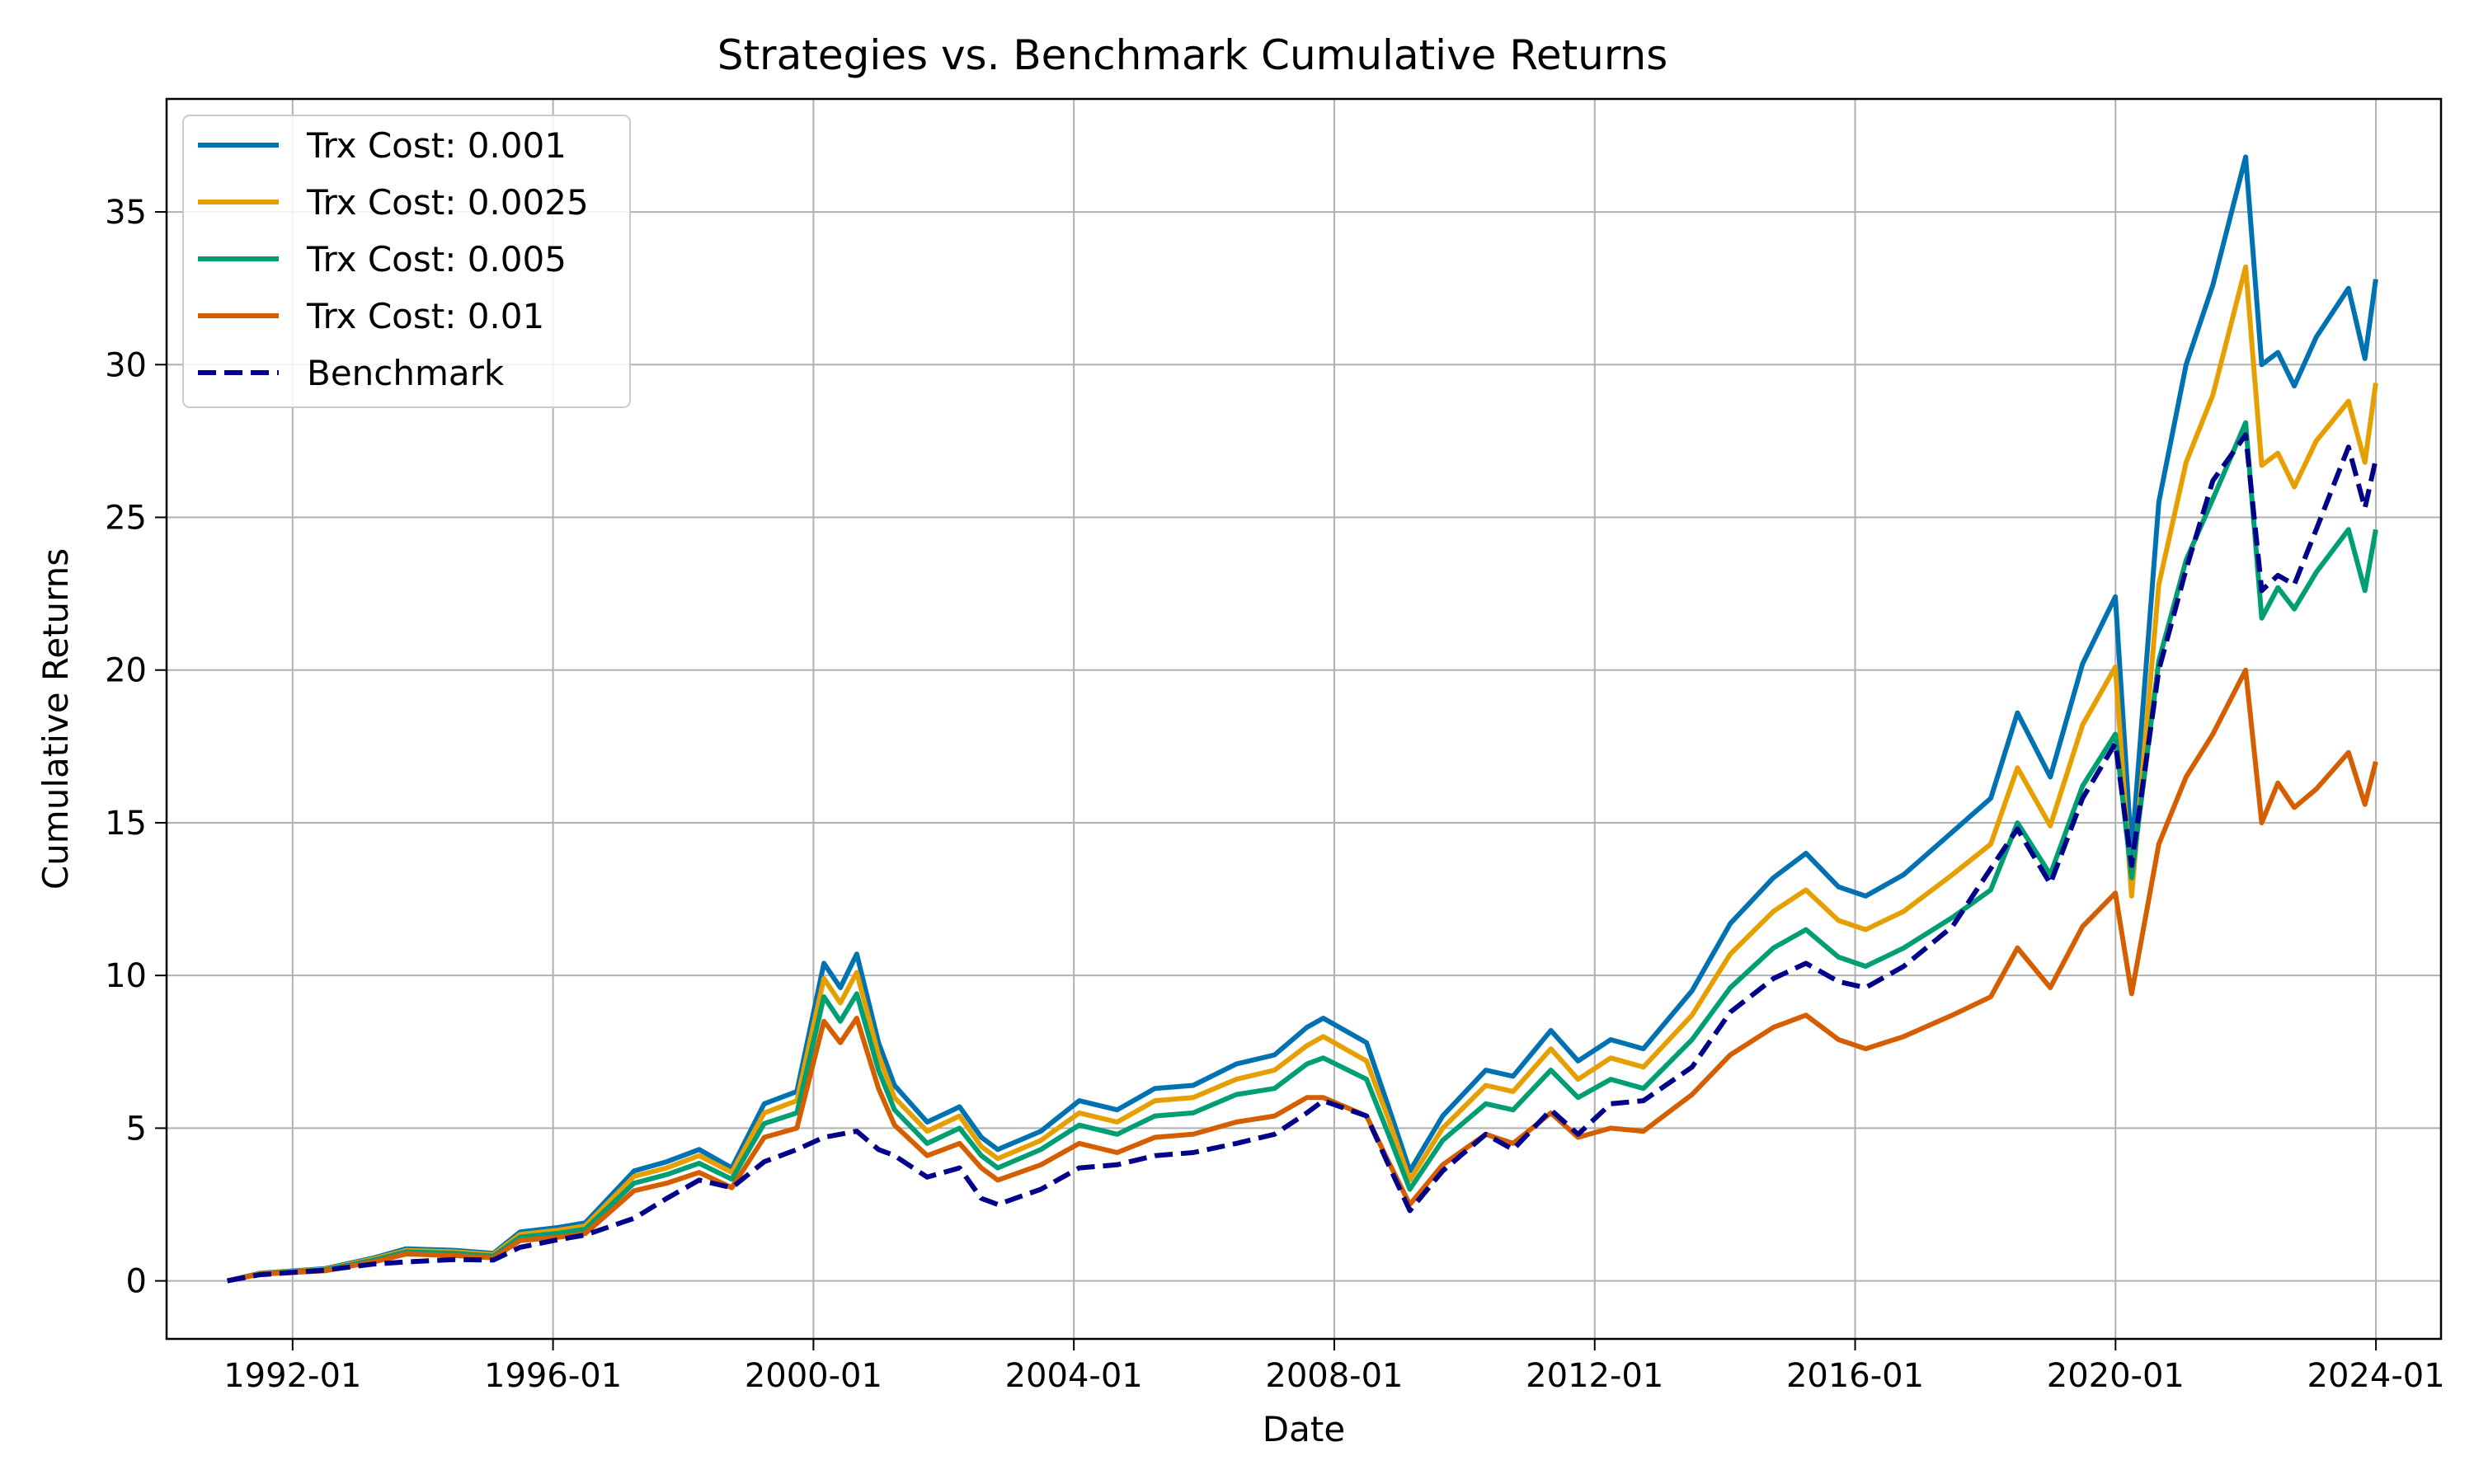 This screenshot has height=1484, width=2474. What do you see at coordinates (136, 1282) in the screenshot?
I see `y-tick-label: 0` at bounding box center [136, 1282].